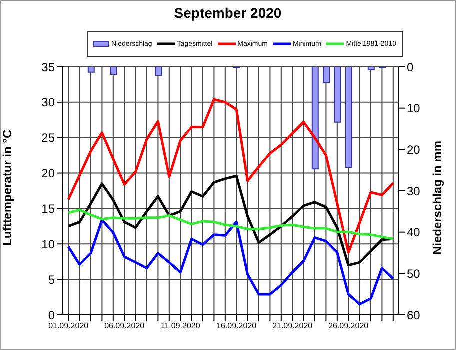 The height and width of the screenshot is (350, 456). I want to click on y-tick-label: 5, so click(52, 279).